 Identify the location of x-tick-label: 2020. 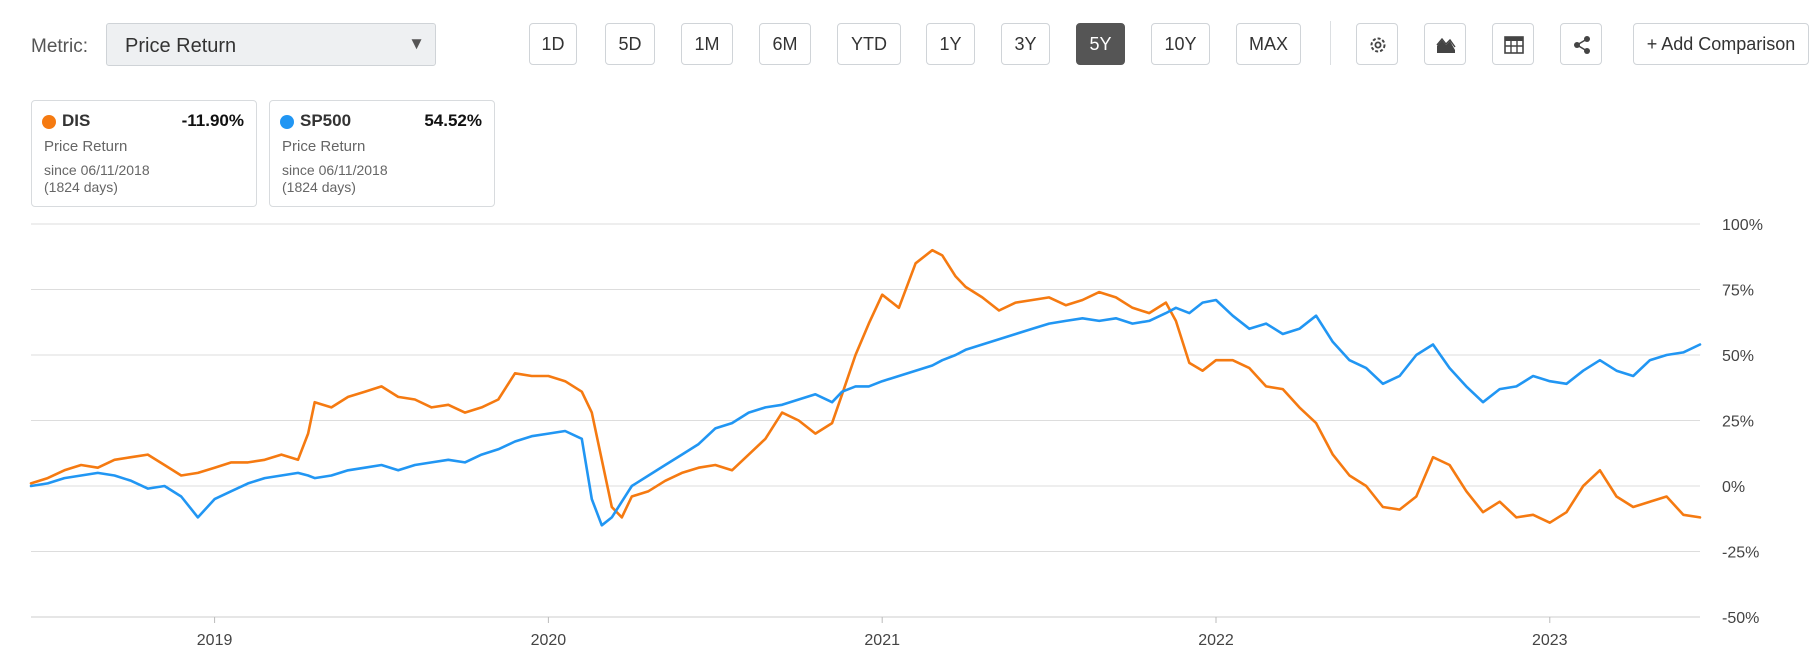
(549, 640).